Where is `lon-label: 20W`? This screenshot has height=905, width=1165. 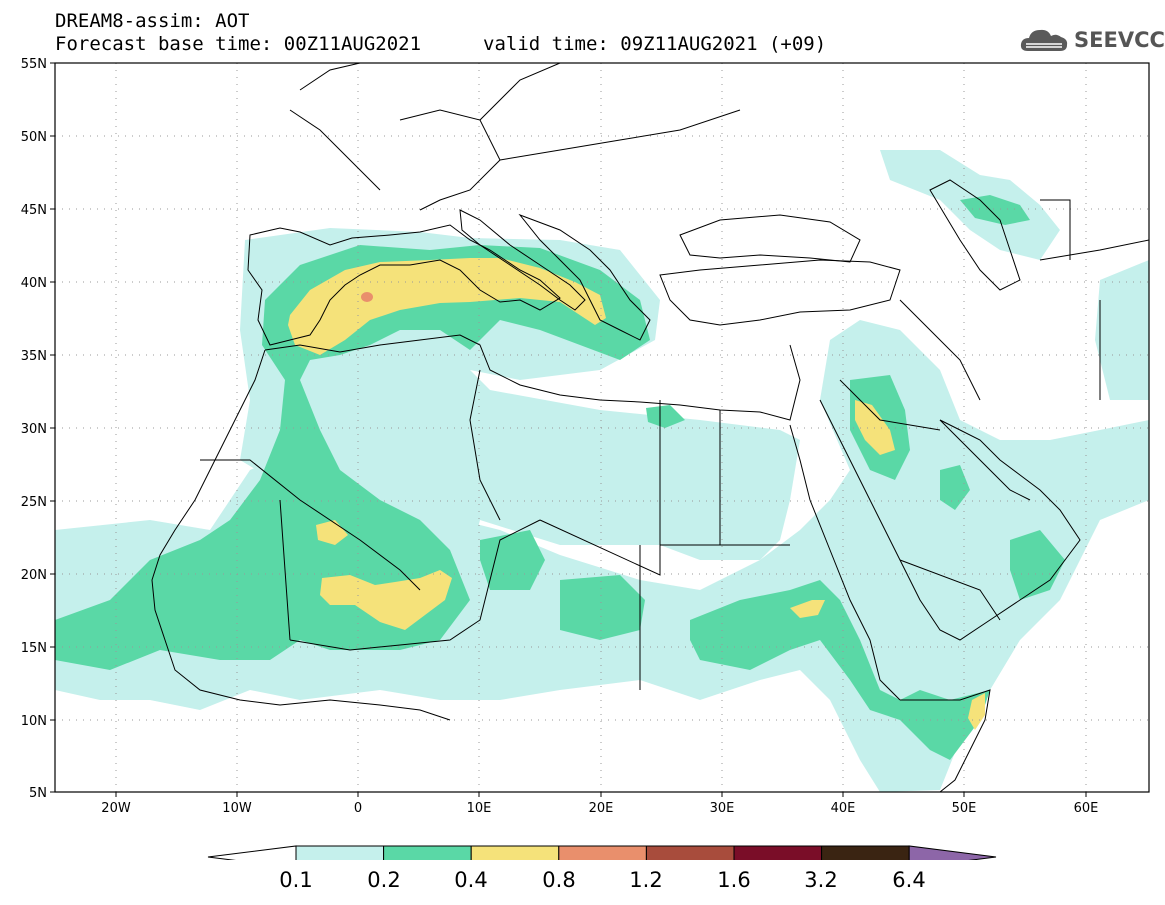
lon-label: 20W is located at coordinates (116, 808).